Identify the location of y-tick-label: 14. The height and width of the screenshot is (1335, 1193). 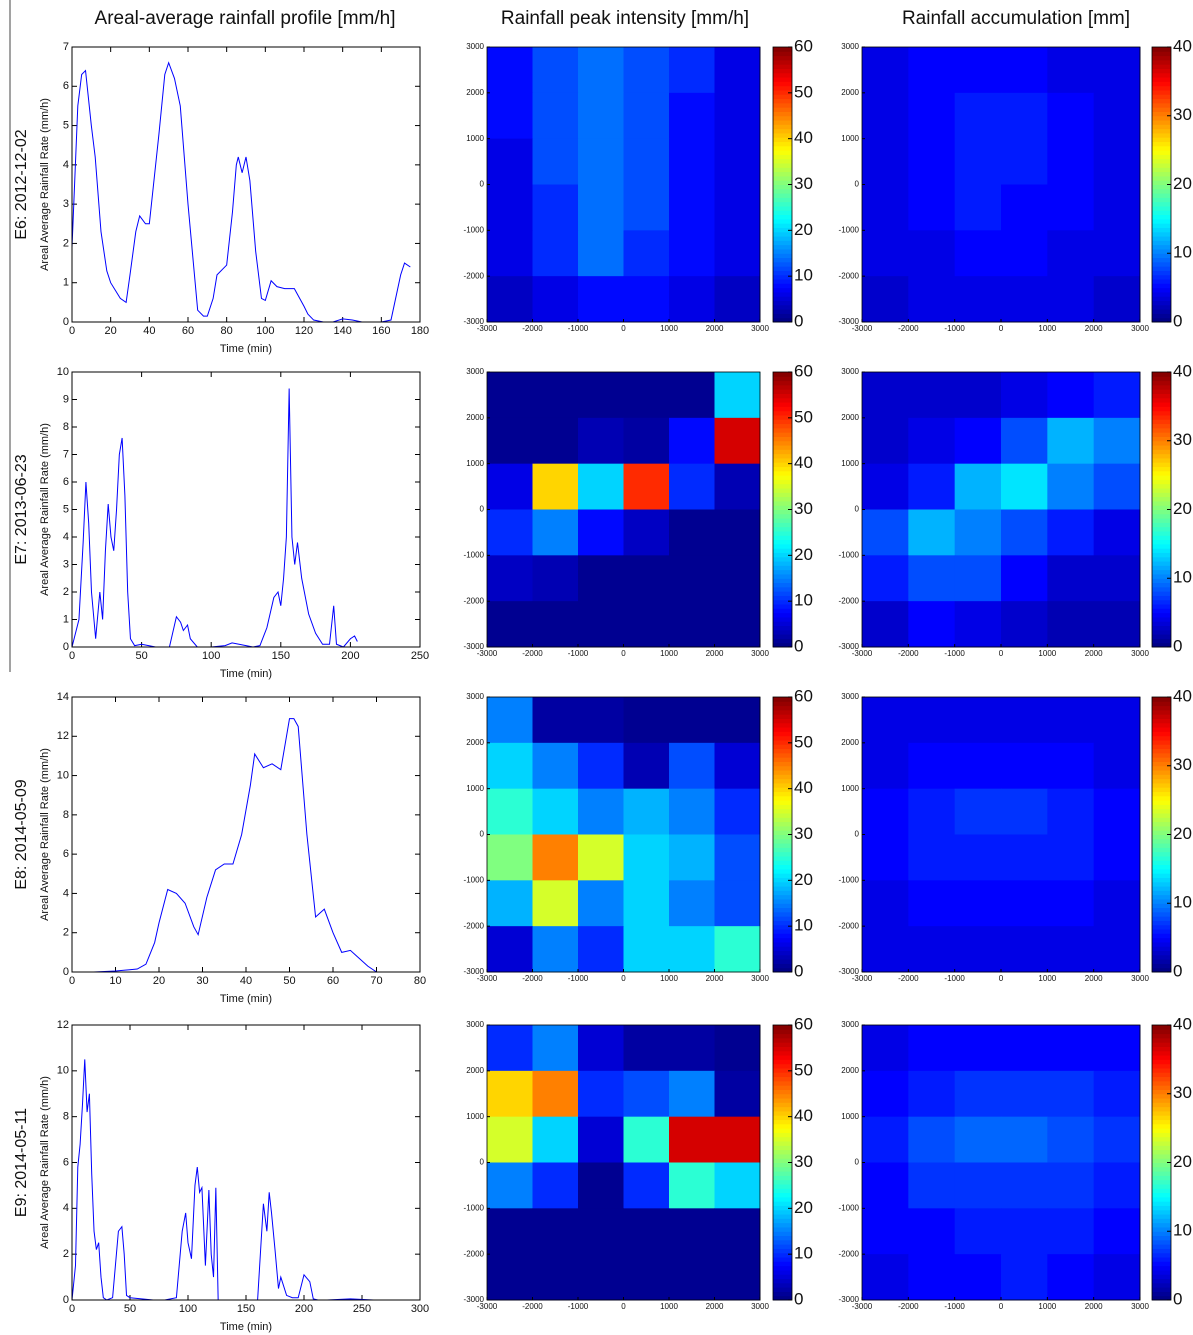
(63, 697).